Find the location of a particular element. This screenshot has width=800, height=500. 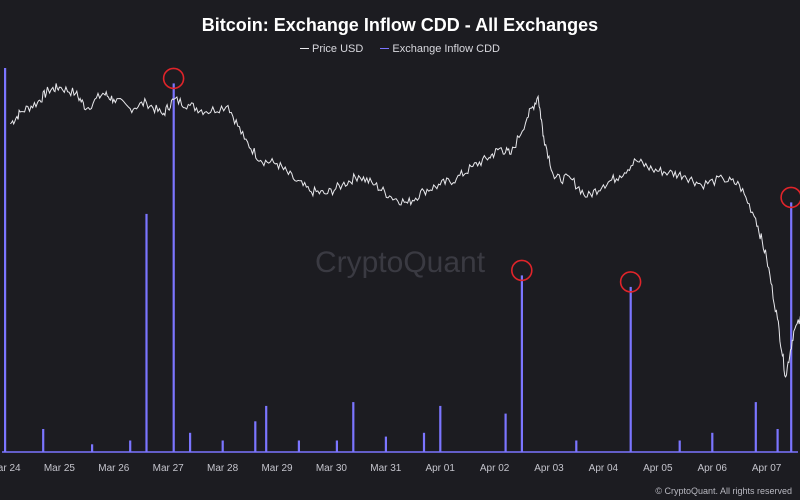

x-tick-label: Apr 03 is located at coordinates (549, 468).